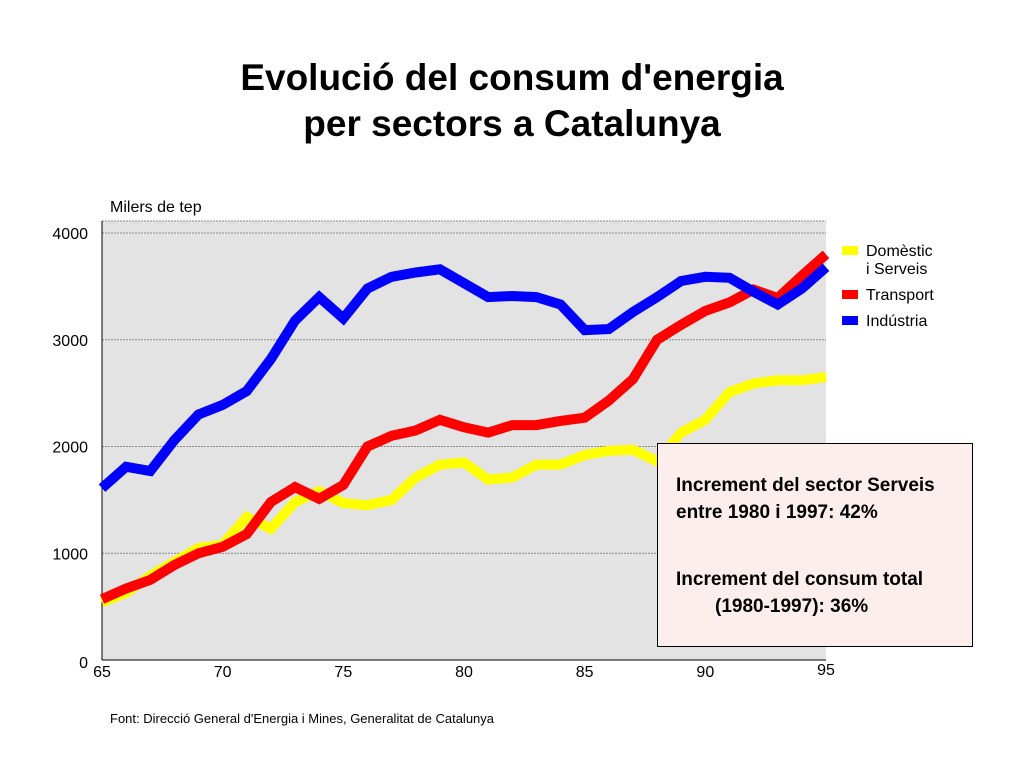 This screenshot has height=768, width=1024. I want to click on annotation-line-2: entre 1980 i 1997: 42%, so click(777, 512).